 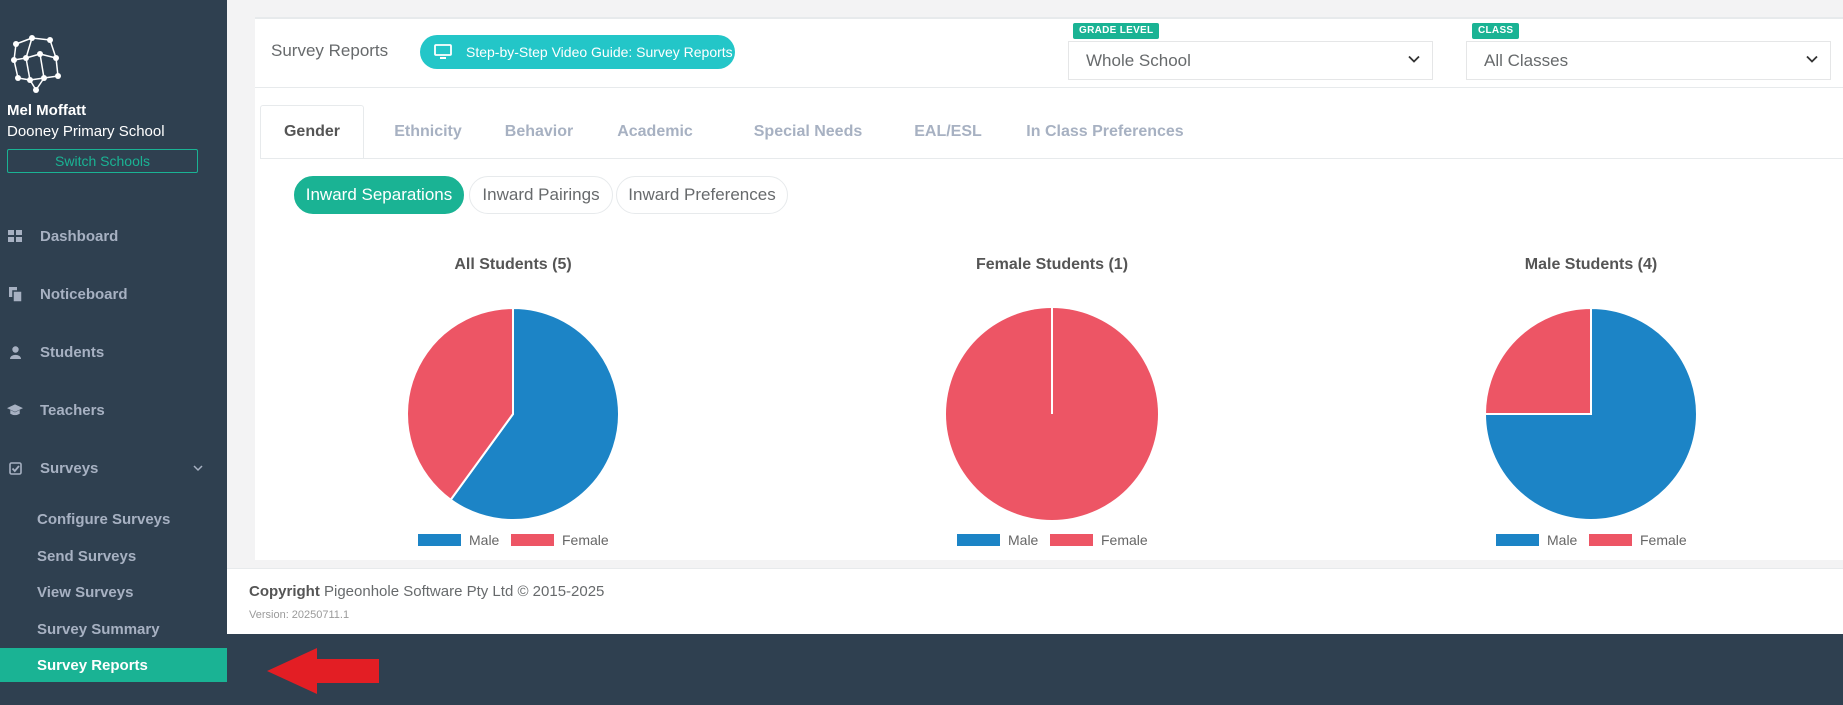 I want to click on sidebar-subitem-send-surveys: Send Surveys, so click(x=87, y=556).